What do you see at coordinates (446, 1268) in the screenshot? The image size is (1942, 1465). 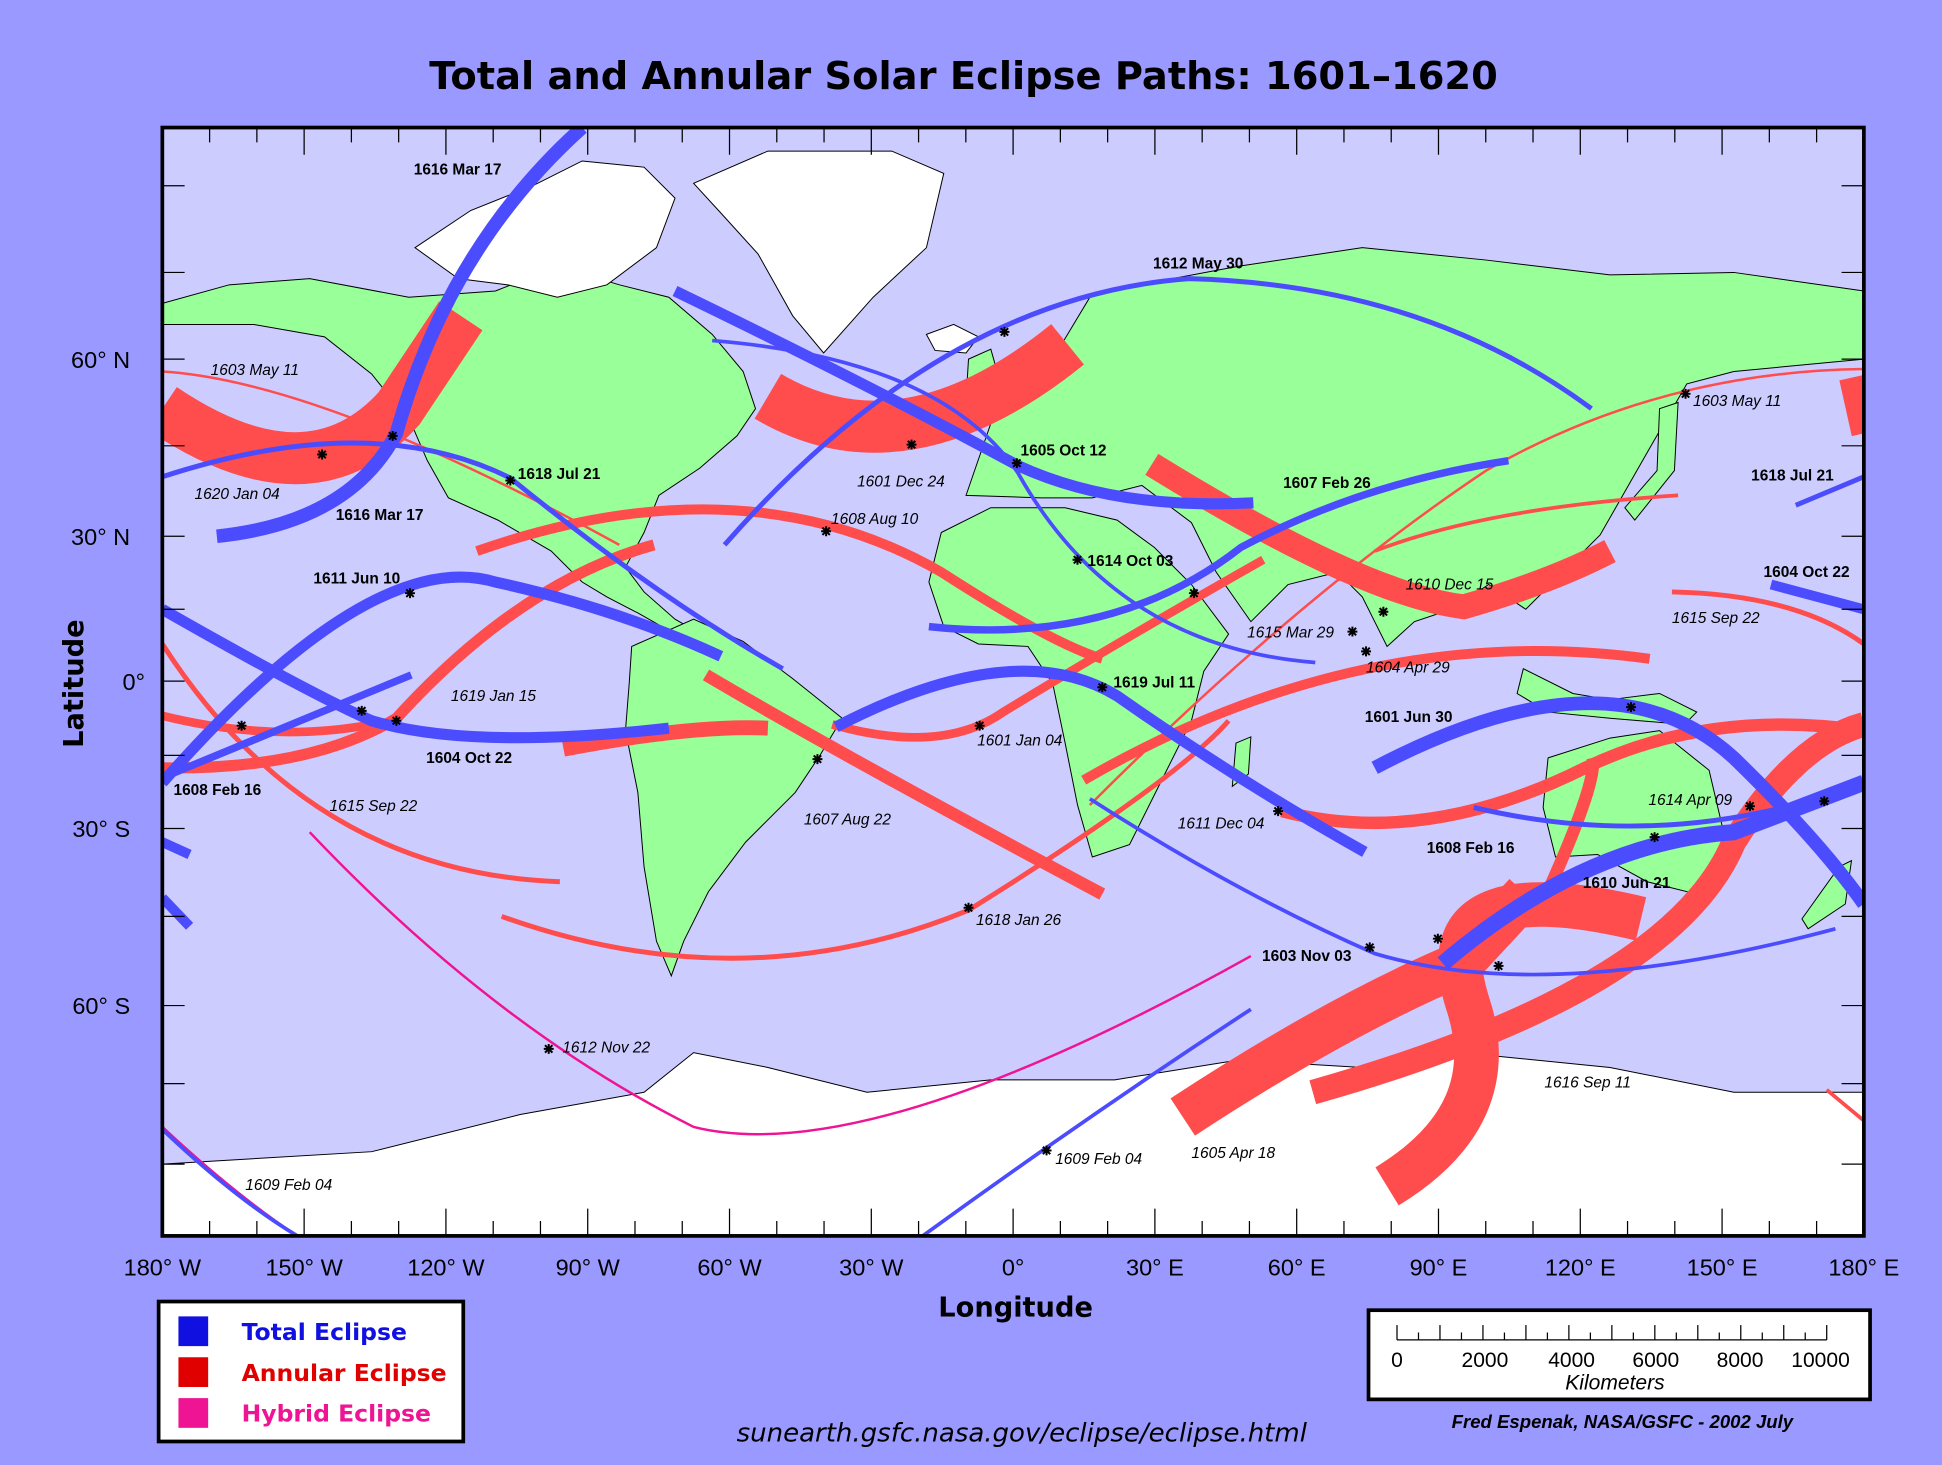 I see `x-tick-label: 120° W` at bounding box center [446, 1268].